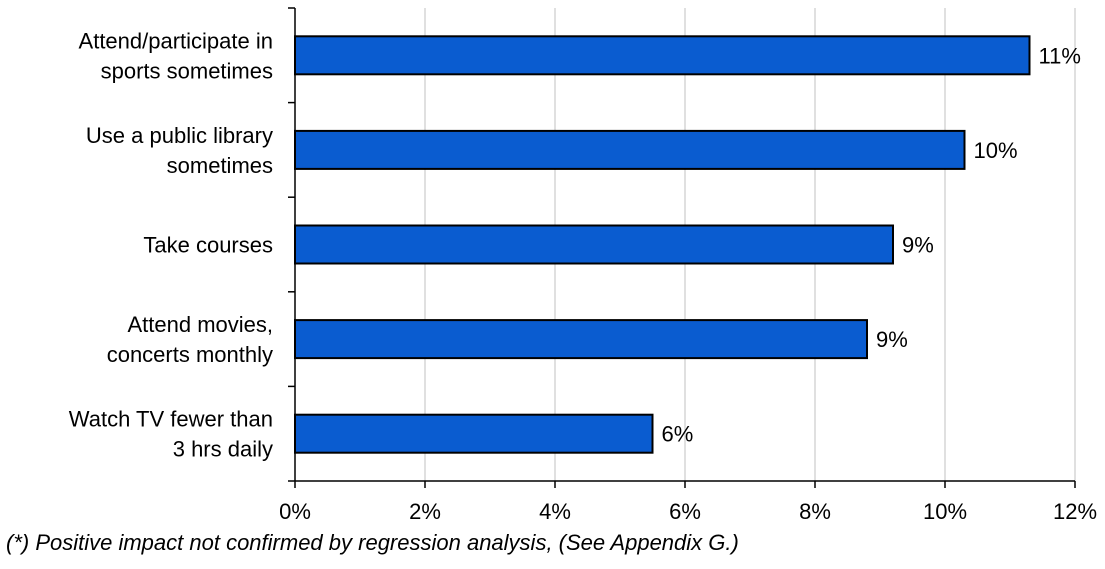 Image resolution: width=1105 pixels, height=569 pixels. Describe the element at coordinates (678, 434) in the screenshot. I see `data-label-4: 6%` at that location.